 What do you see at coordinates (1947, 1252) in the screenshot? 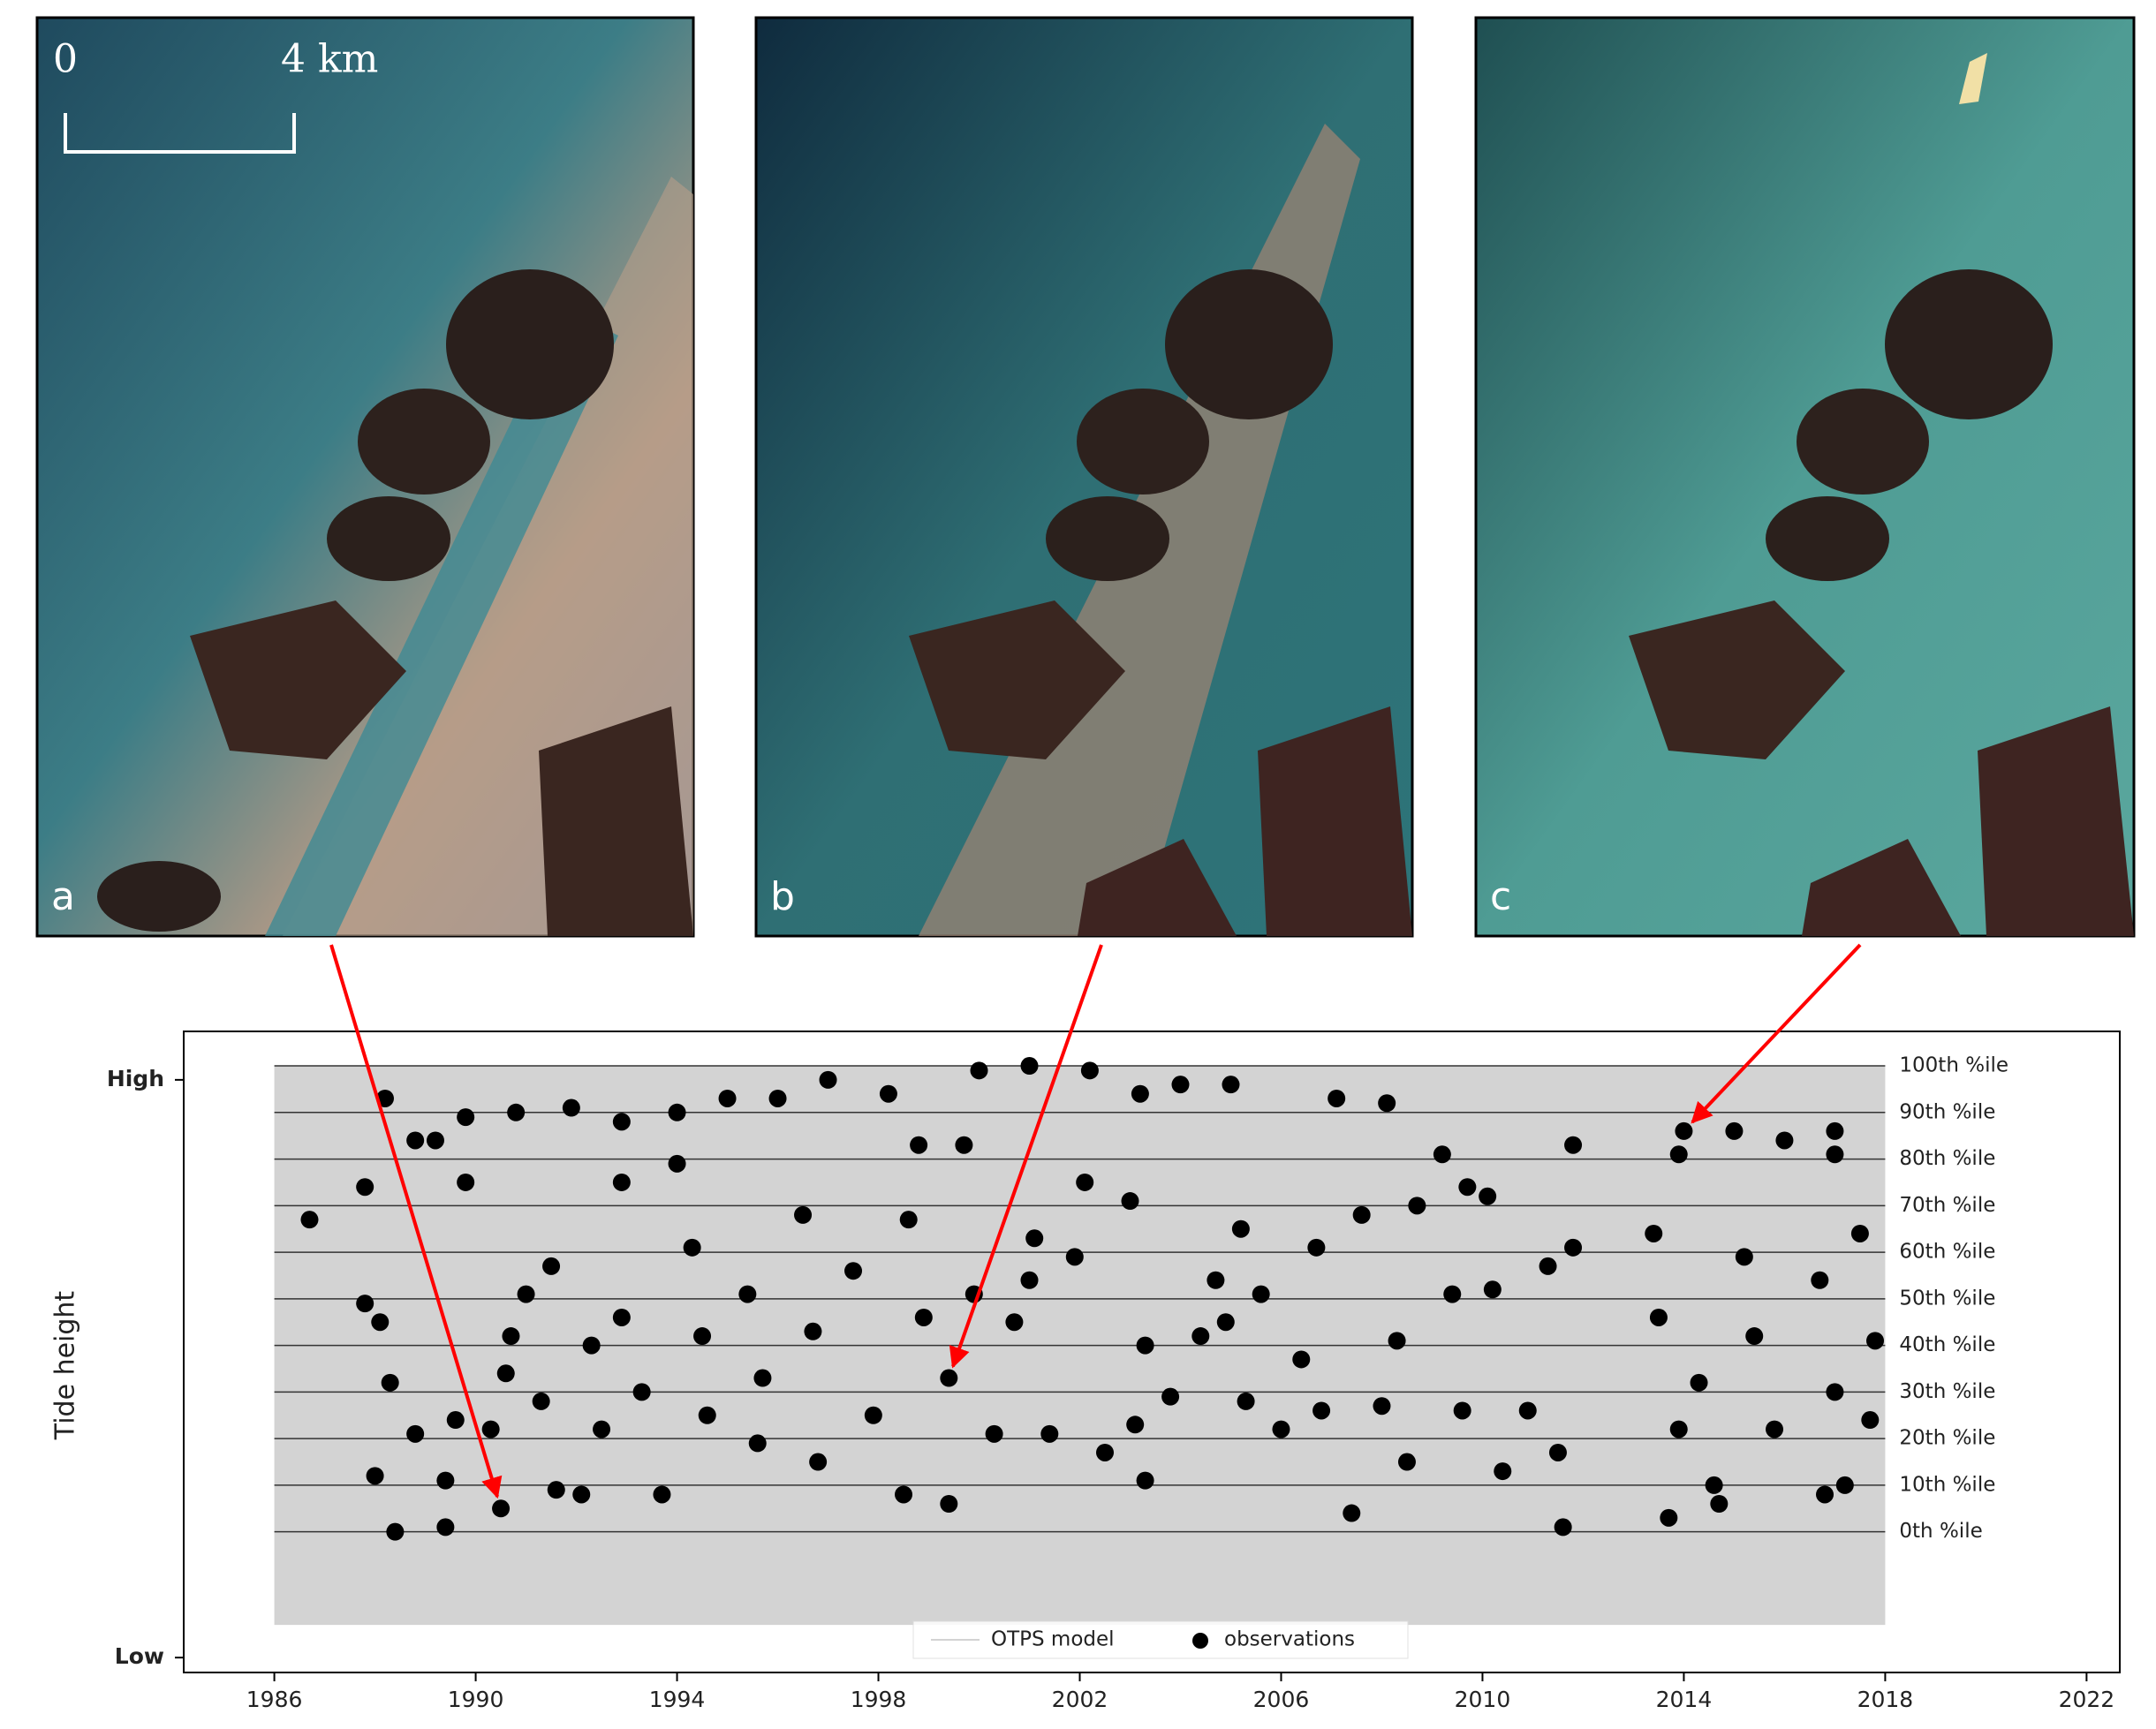
I see `percentile-label: 60th %ile` at bounding box center [1947, 1252].